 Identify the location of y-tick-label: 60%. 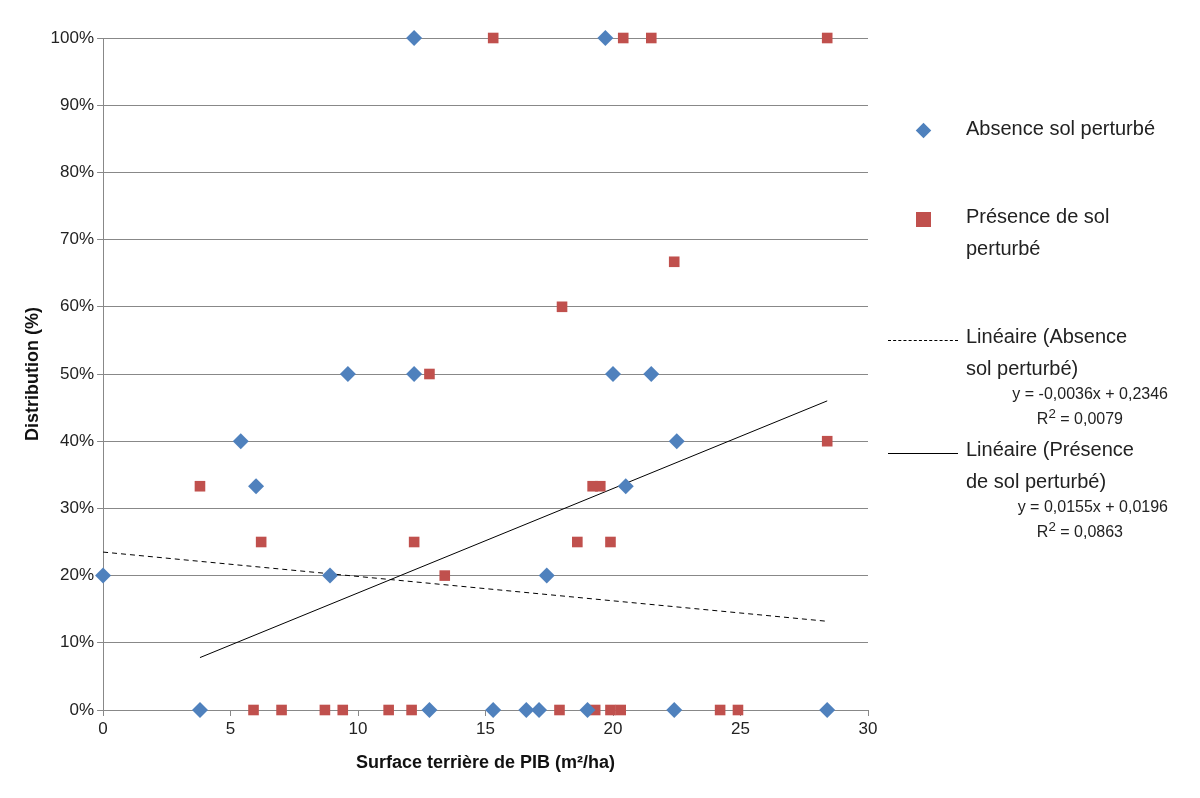
(77, 306).